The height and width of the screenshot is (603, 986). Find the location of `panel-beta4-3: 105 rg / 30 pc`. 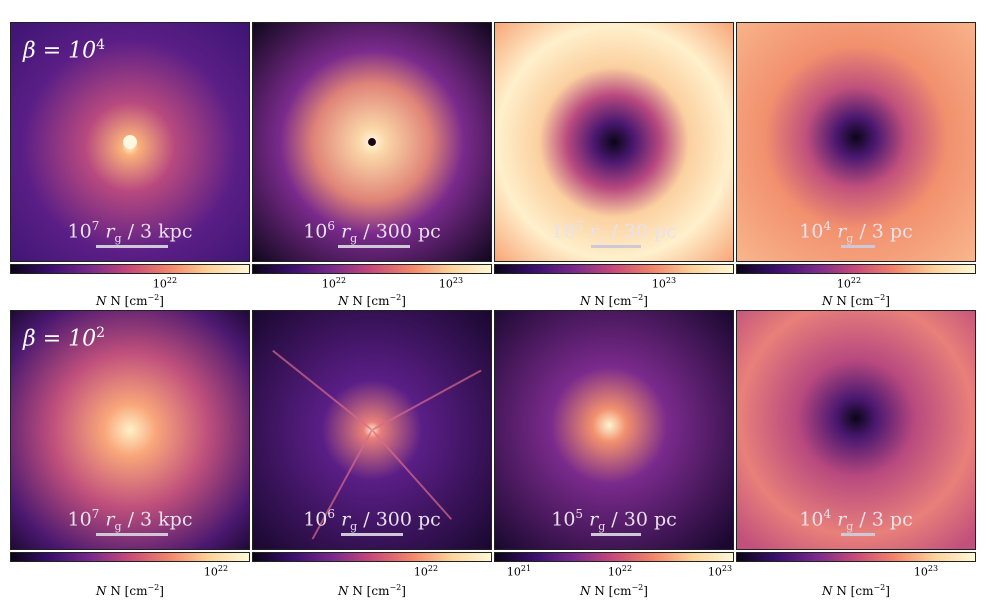

panel-beta4-3: 105 rg / 30 pc is located at coordinates (614, 142).